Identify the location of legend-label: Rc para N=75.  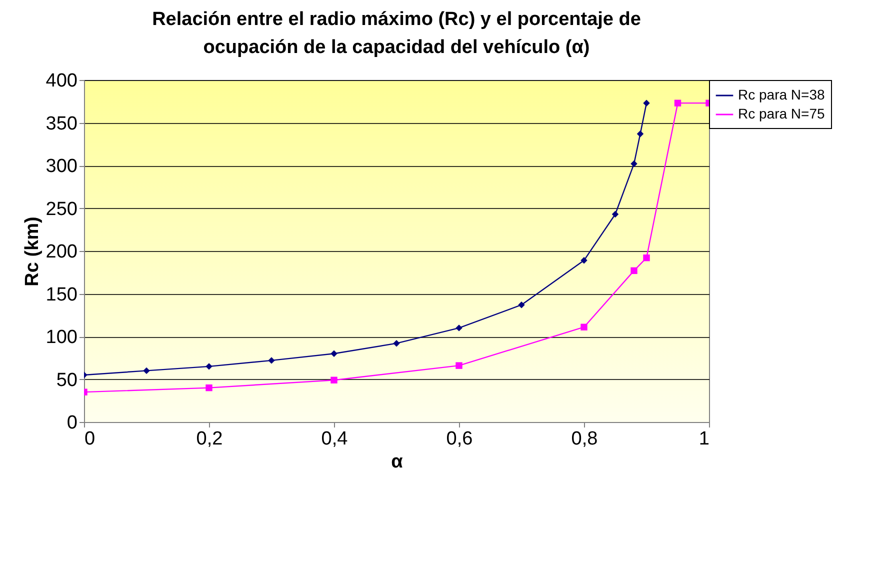
(781, 114).